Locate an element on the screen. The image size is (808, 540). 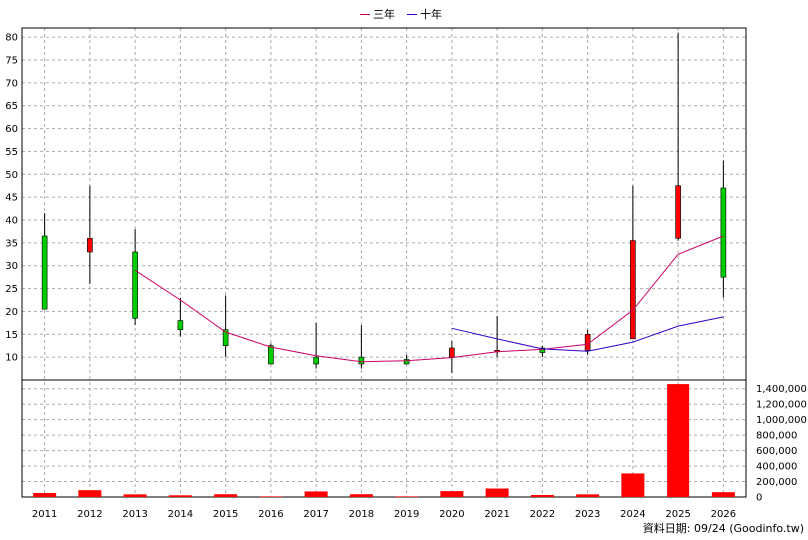
legend-swatch-ten-year is located at coordinates (412, 14).